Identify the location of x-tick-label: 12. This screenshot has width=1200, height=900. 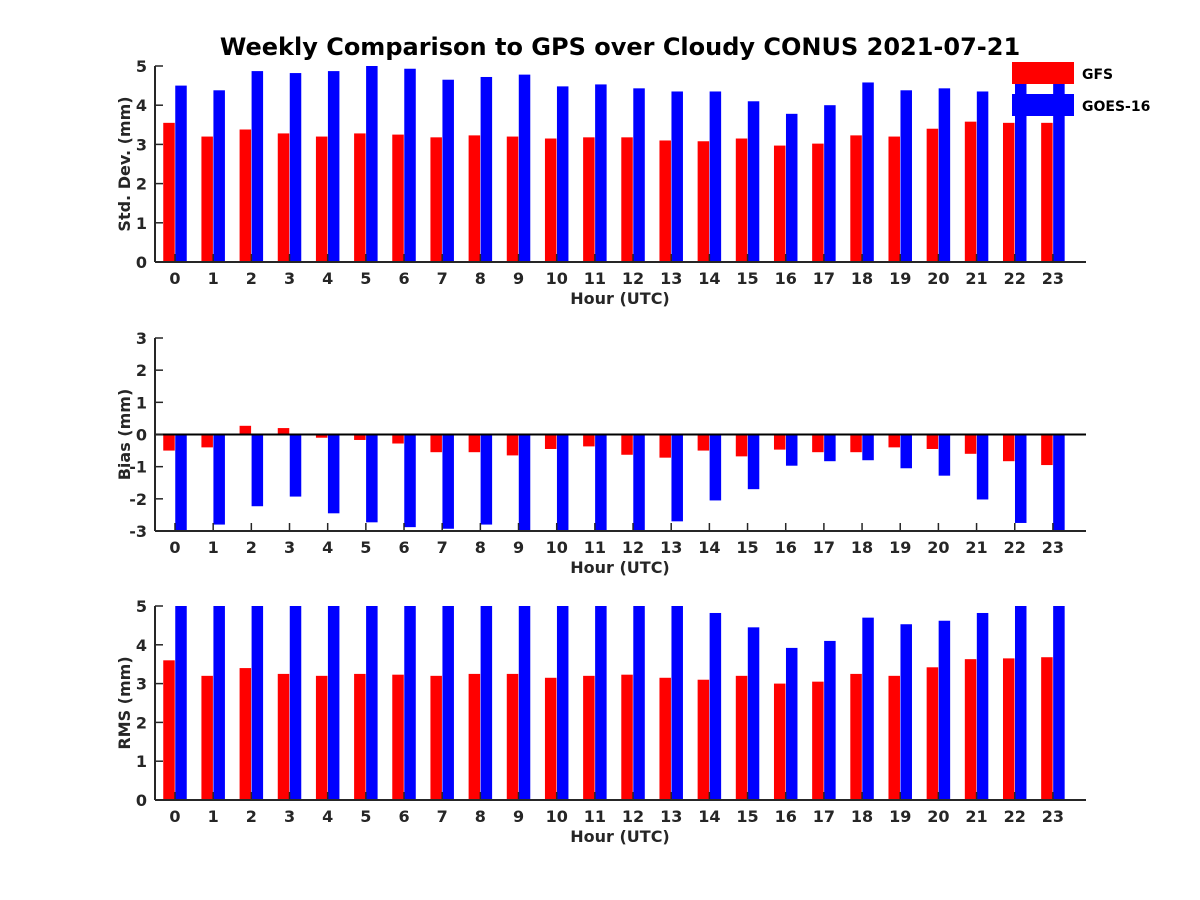
(633, 816).